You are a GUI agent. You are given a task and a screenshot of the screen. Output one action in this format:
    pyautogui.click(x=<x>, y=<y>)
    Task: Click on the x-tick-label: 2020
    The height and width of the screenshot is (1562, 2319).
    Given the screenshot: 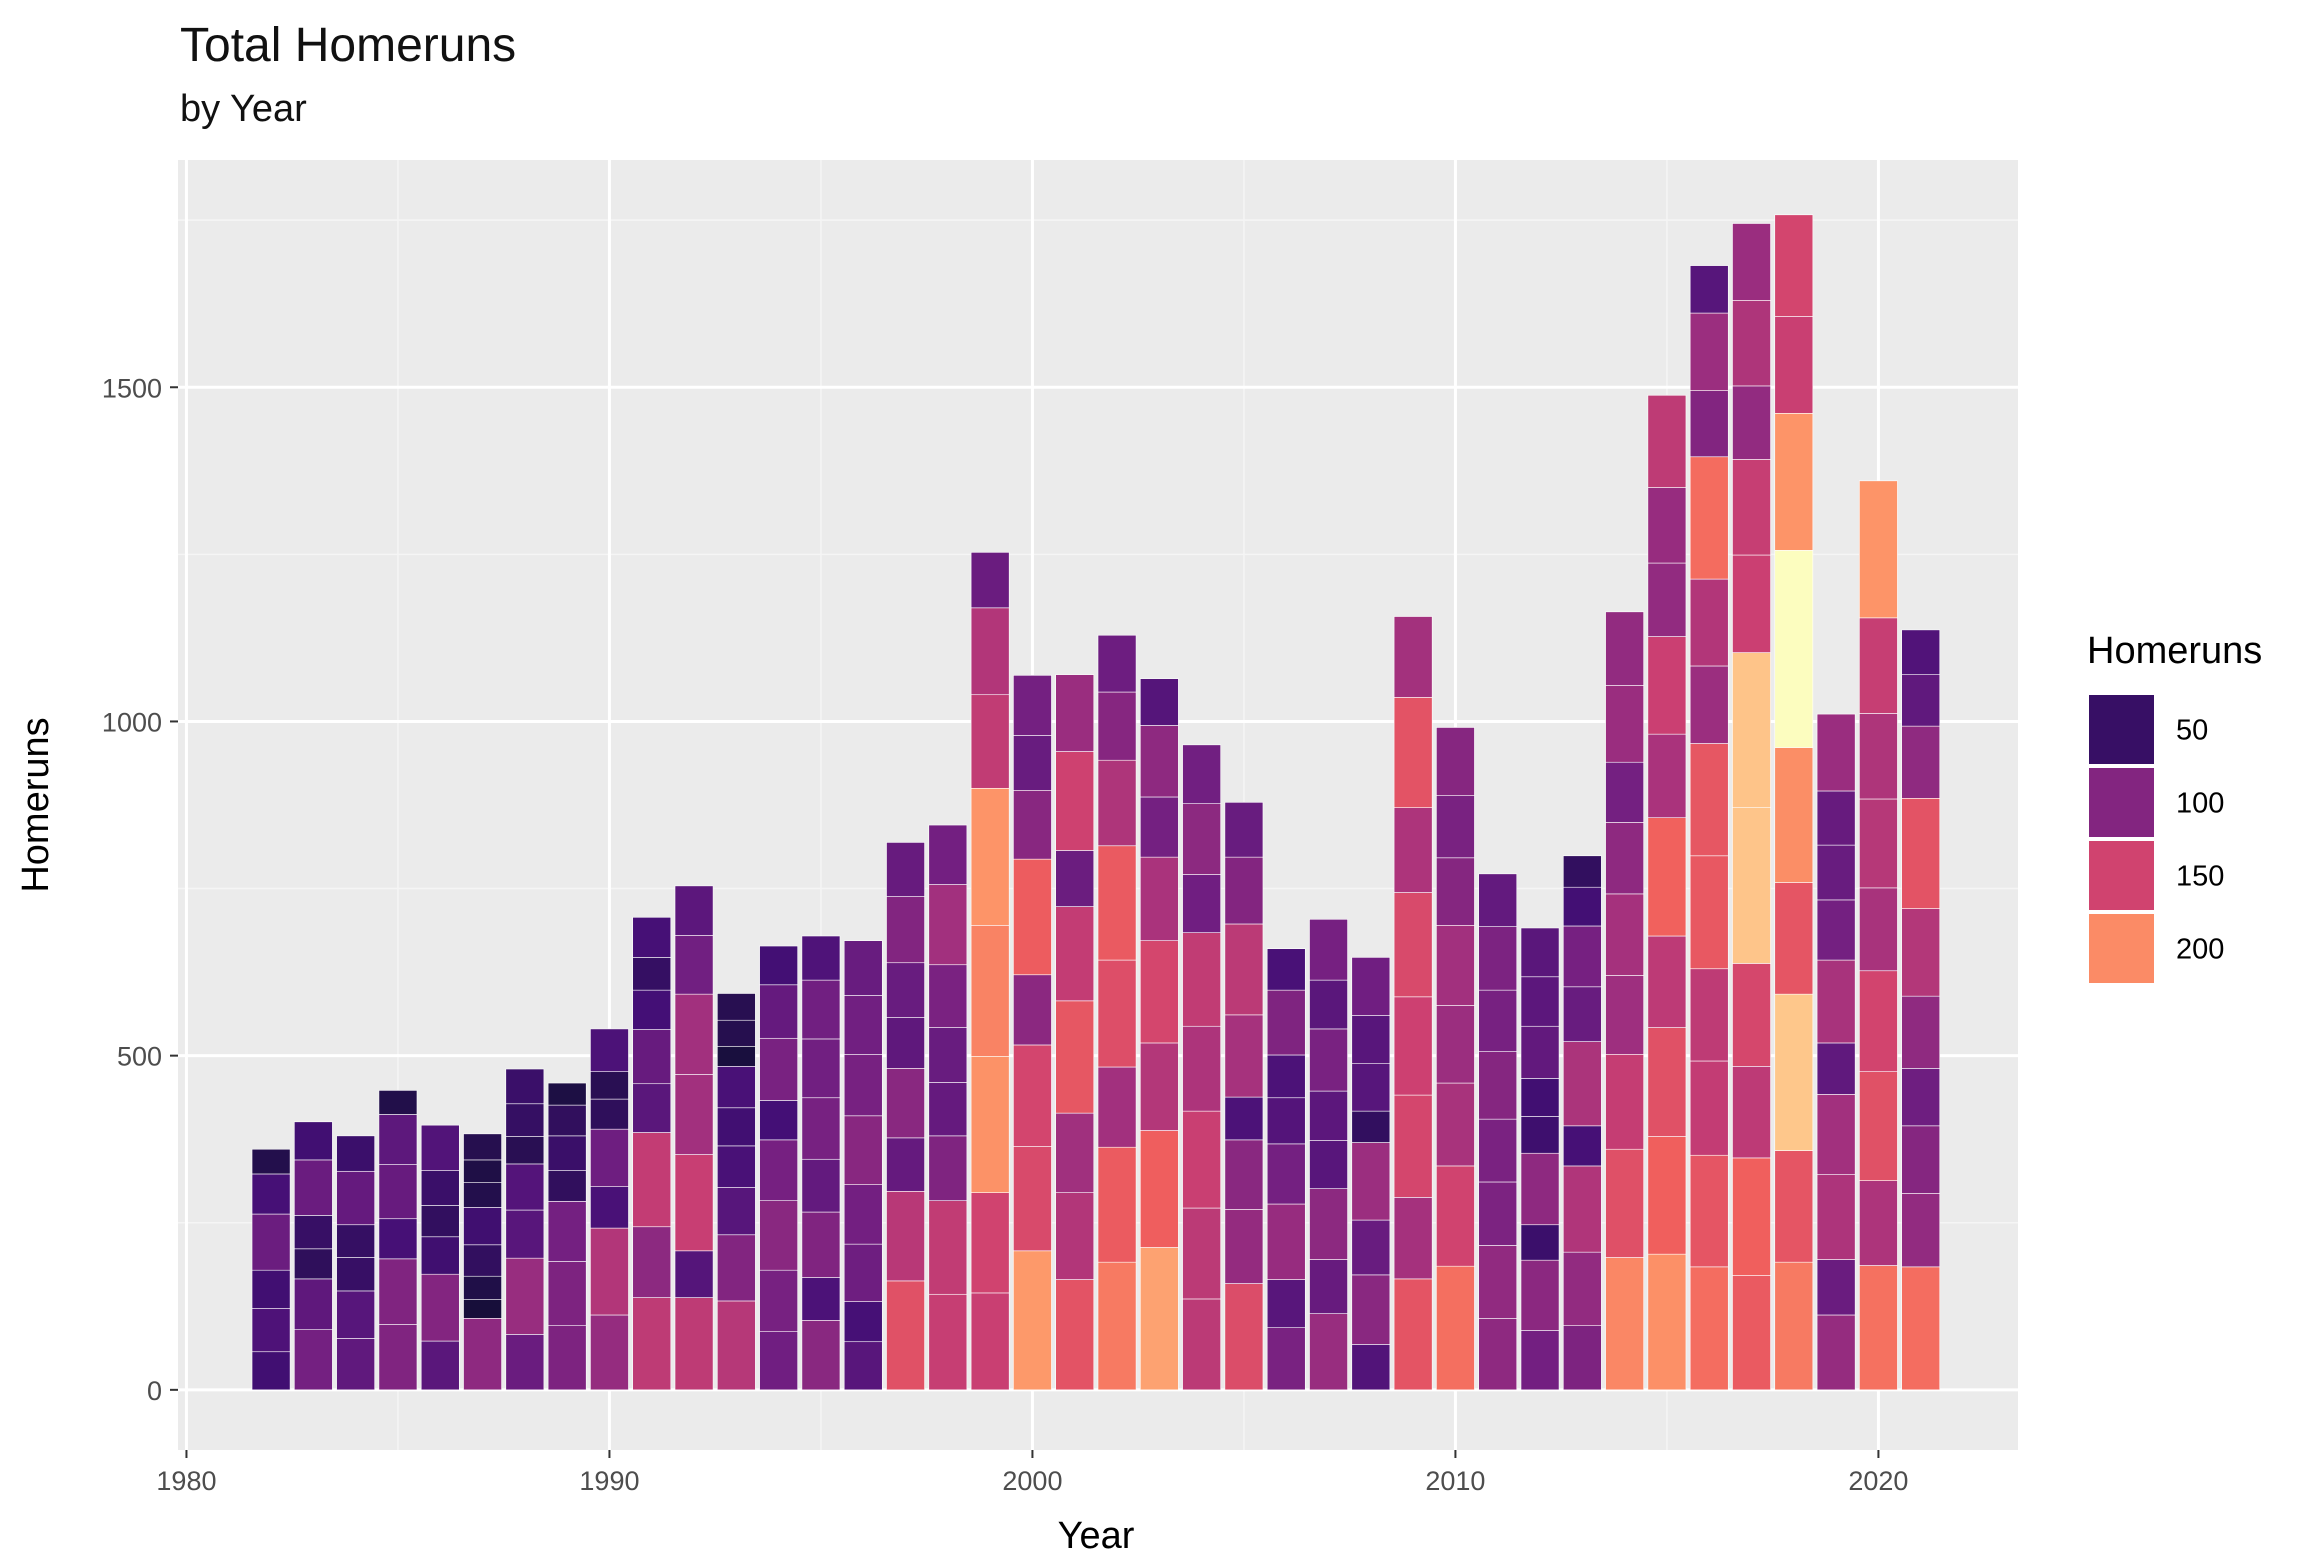 What is the action you would take?
    pyautogui.click(x=1878, y=1481)
    